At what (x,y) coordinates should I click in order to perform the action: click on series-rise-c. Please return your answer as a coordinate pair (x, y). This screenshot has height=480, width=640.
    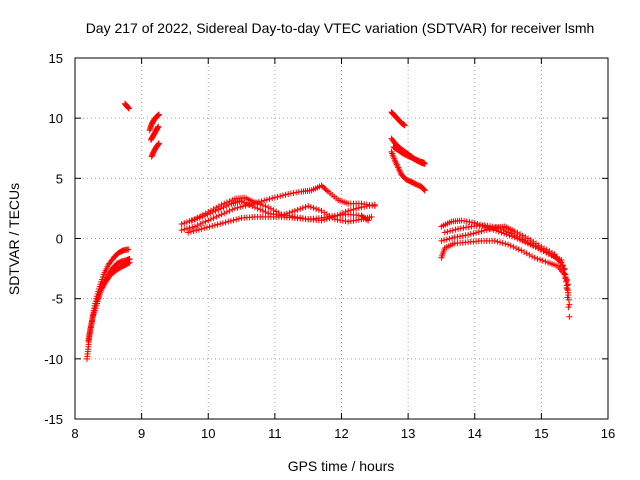
    Looking at the image, I should click on (112, 286).